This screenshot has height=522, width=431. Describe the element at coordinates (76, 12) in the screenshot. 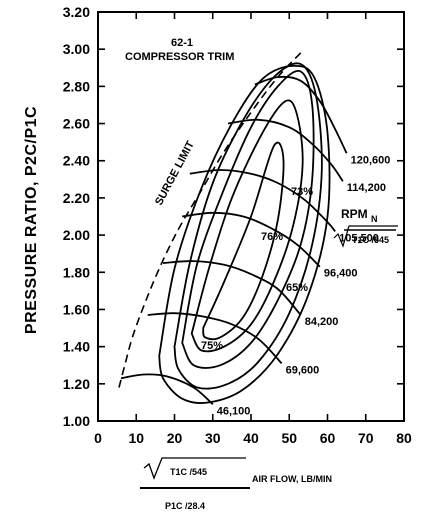

I see `y-tick-label: 3.20` at that location.